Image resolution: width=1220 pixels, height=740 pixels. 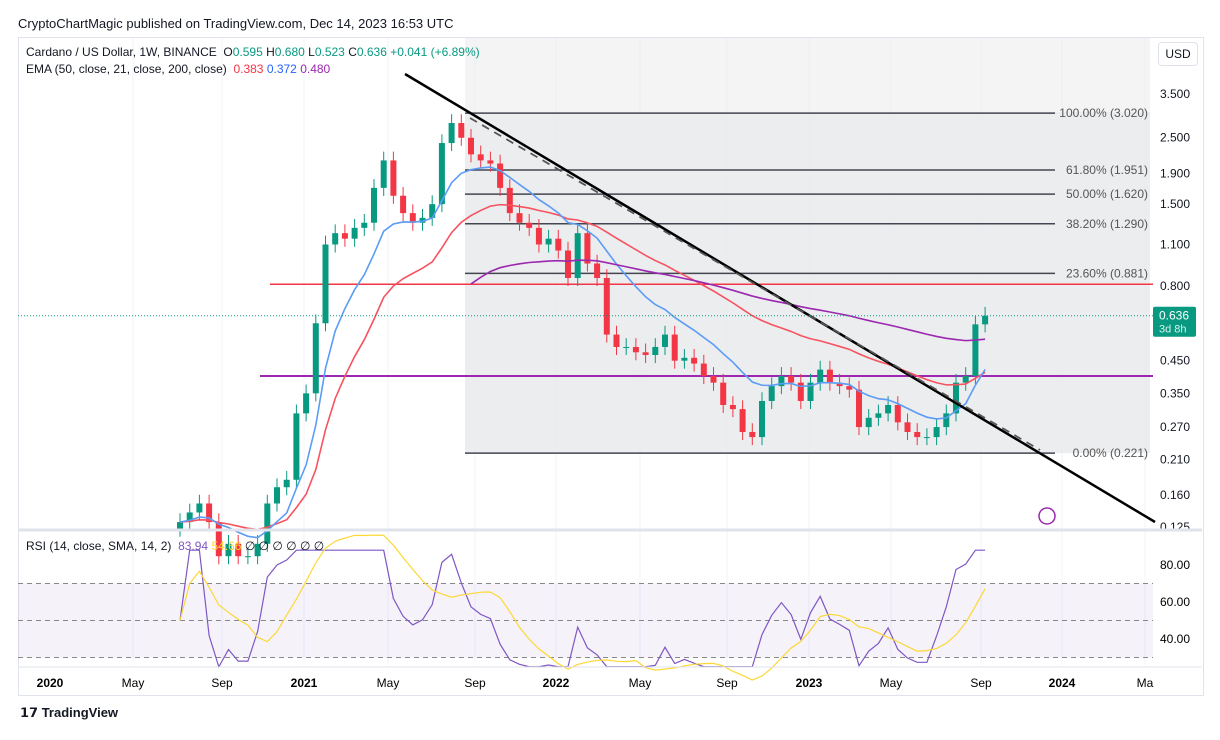 What do you see at coordinates (1107, 224) in the screenshot?
I see `fib-label: 38.20% (1.290)` at bounding box center [1107, 224].